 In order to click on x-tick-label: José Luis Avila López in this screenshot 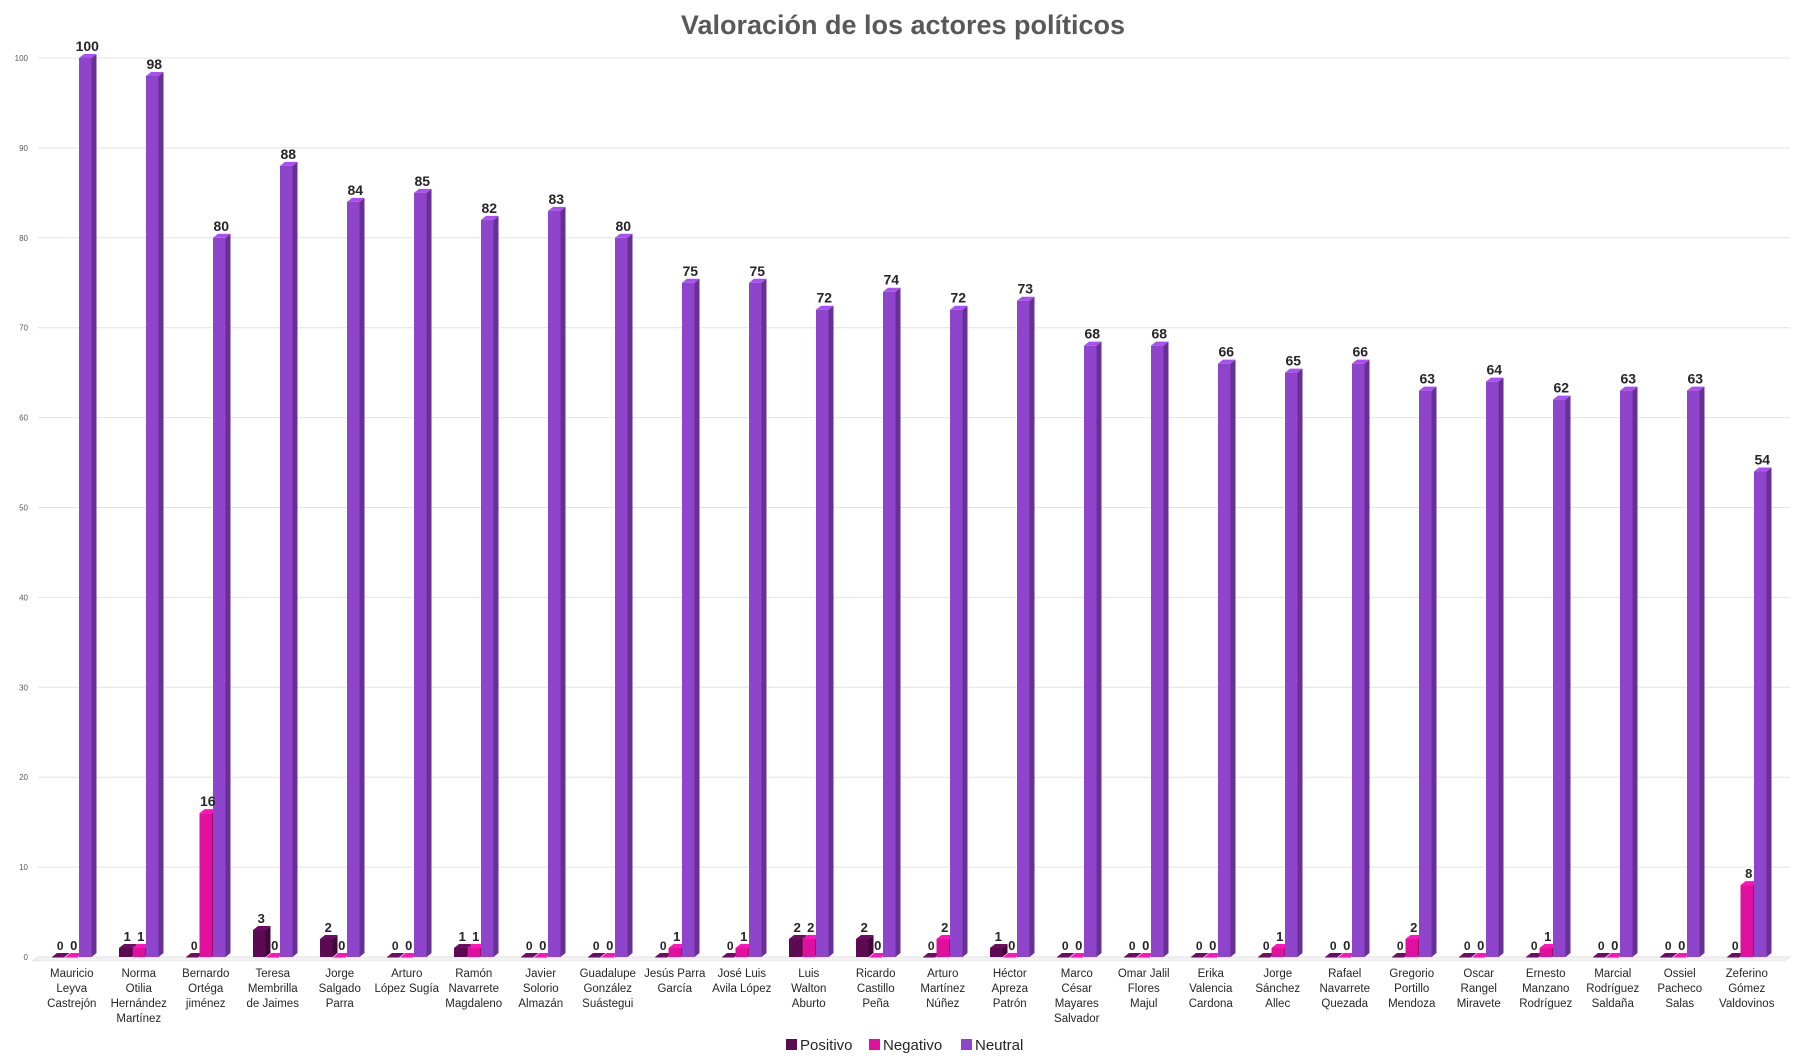, I will do `click(741, 981)`.